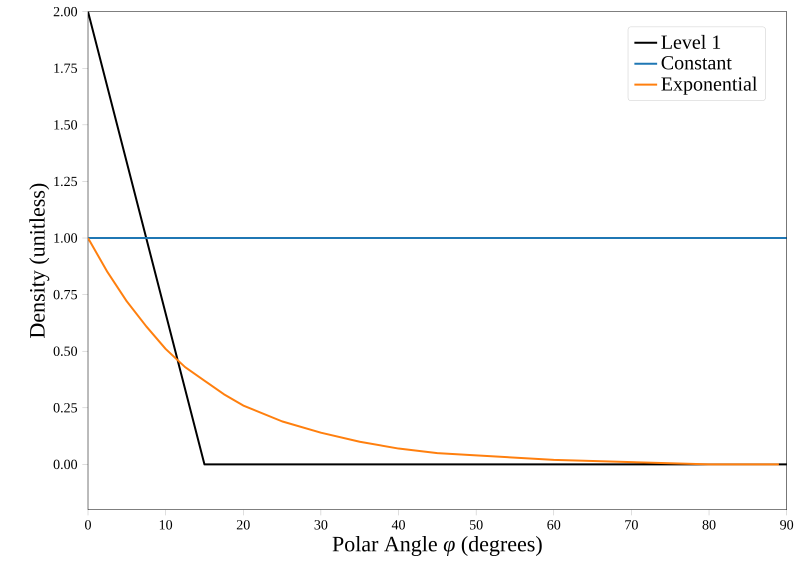 The width and height of the screenshot is (798, 579). Describe the element at coordinates (88, 525) in the screenshot. I see `x-tick-label: 0` at that location.